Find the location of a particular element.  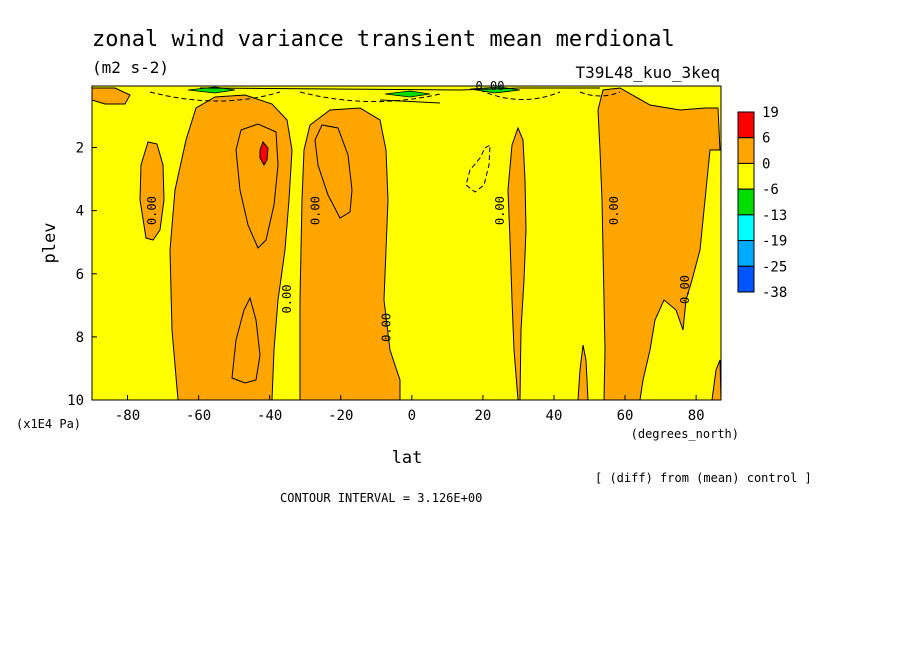

y-tick-label: 2 is located at coordinates (80, 149).